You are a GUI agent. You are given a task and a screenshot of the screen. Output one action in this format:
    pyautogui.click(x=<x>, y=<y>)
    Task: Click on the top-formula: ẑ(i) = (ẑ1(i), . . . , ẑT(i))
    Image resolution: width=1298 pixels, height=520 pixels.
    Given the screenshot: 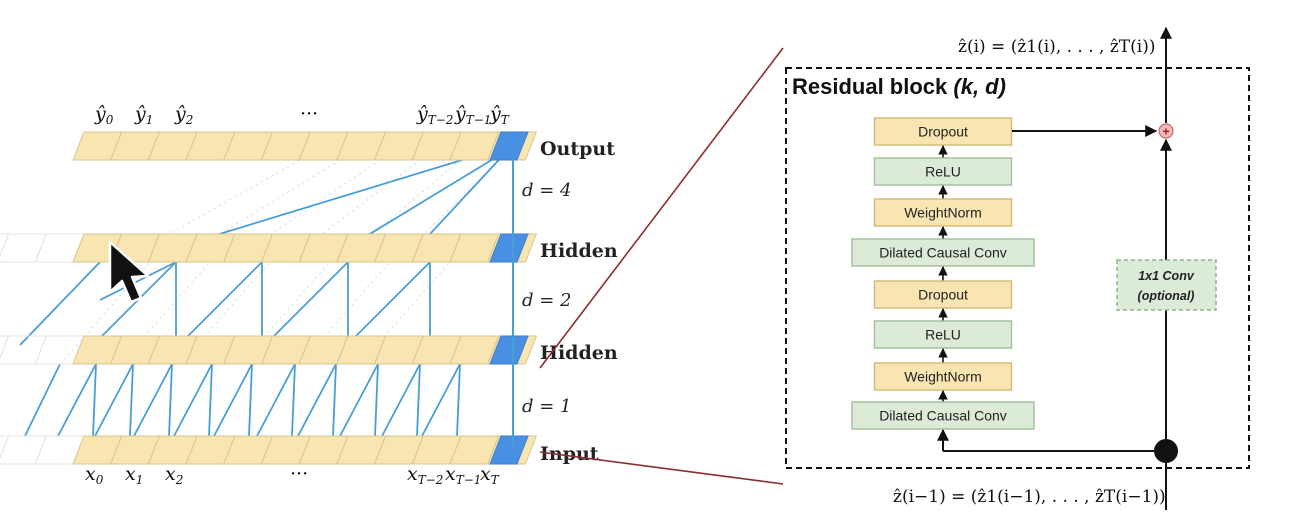 What is the action you would take?
    pyautogui.click(x=1056, y=47)
    